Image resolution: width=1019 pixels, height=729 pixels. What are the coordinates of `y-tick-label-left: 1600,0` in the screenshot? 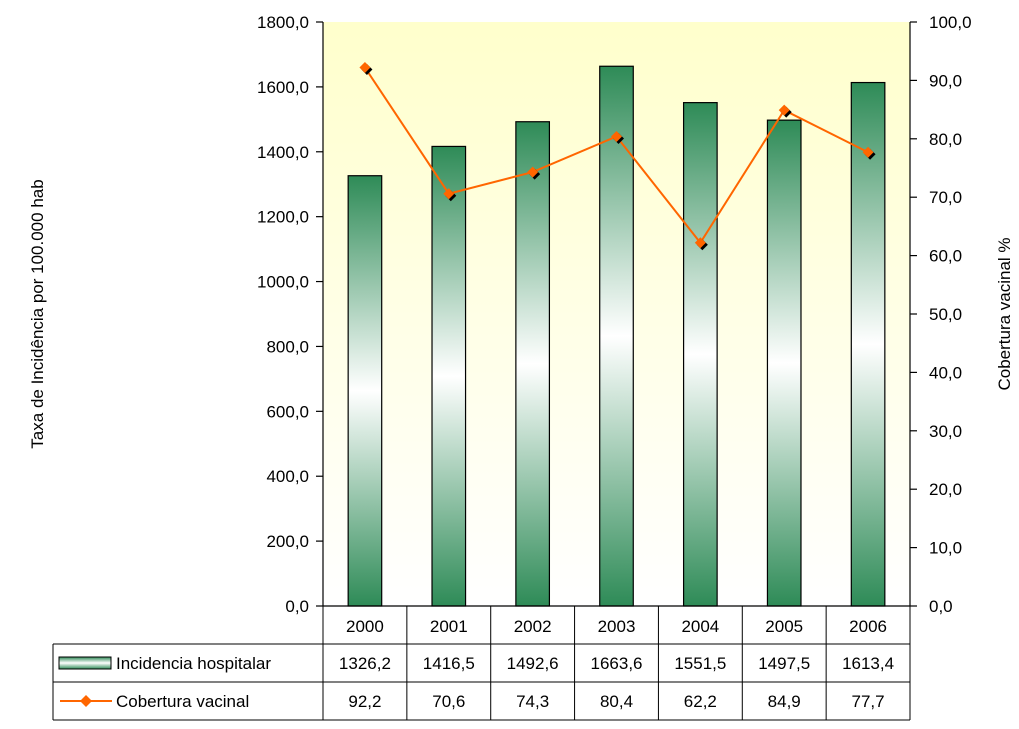 It's located at (283, 87).